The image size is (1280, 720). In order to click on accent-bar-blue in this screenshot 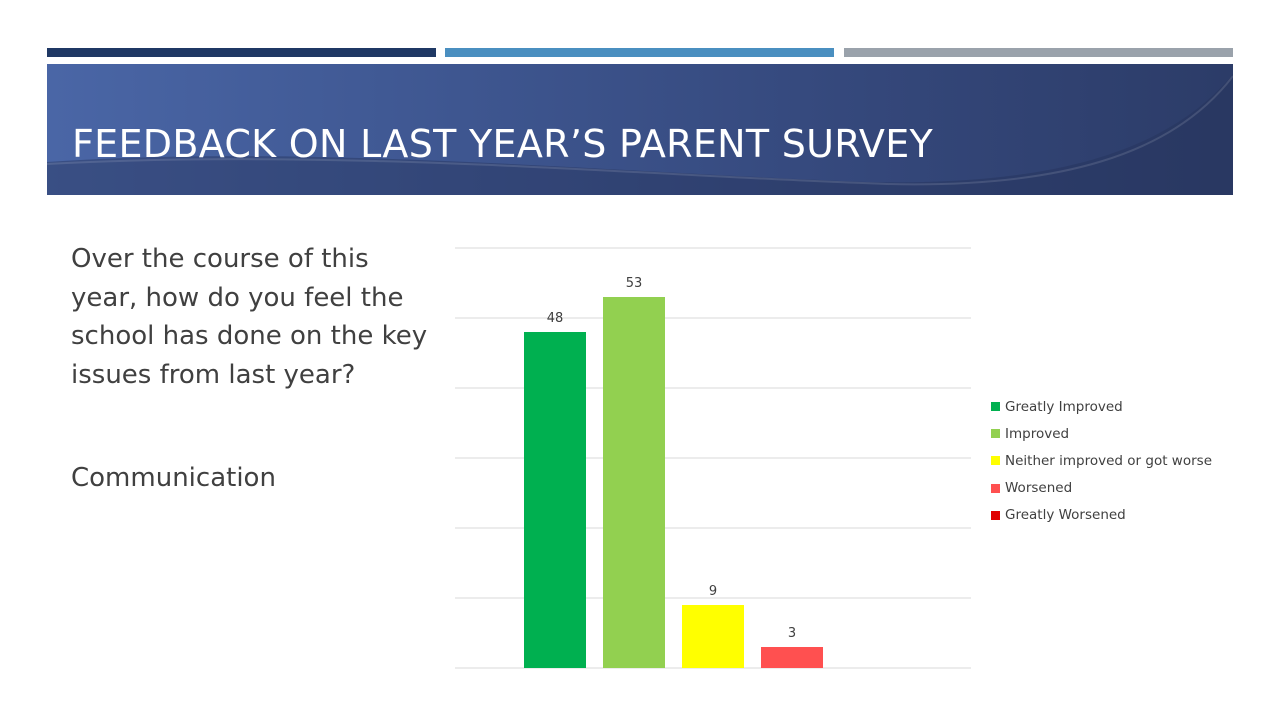, I will do `click(639, 52)`.